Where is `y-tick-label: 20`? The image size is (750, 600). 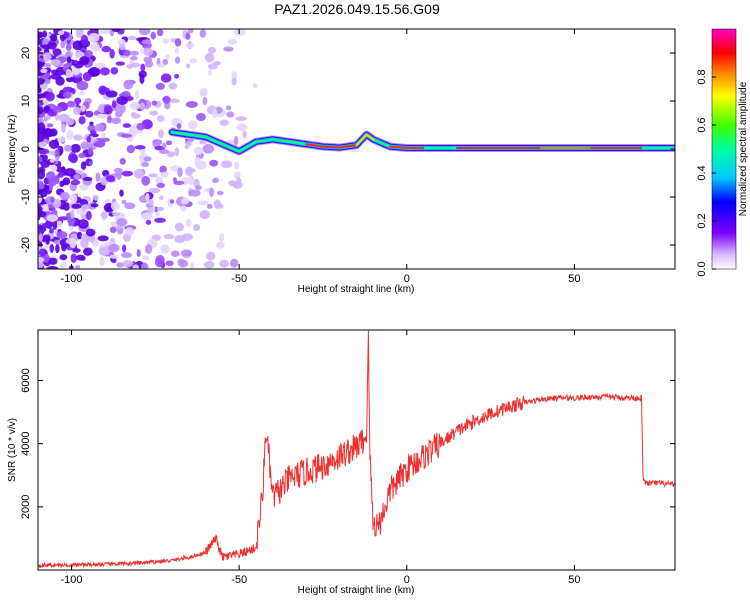 y-tick-label: 20 is located at coordinates (26, 53).